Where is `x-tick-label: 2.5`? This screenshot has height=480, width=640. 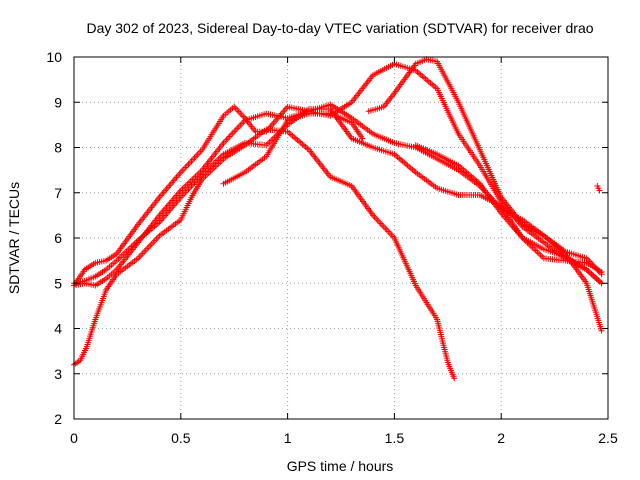
x-tick-label: 2.5 is located at coordinates (608, 438).